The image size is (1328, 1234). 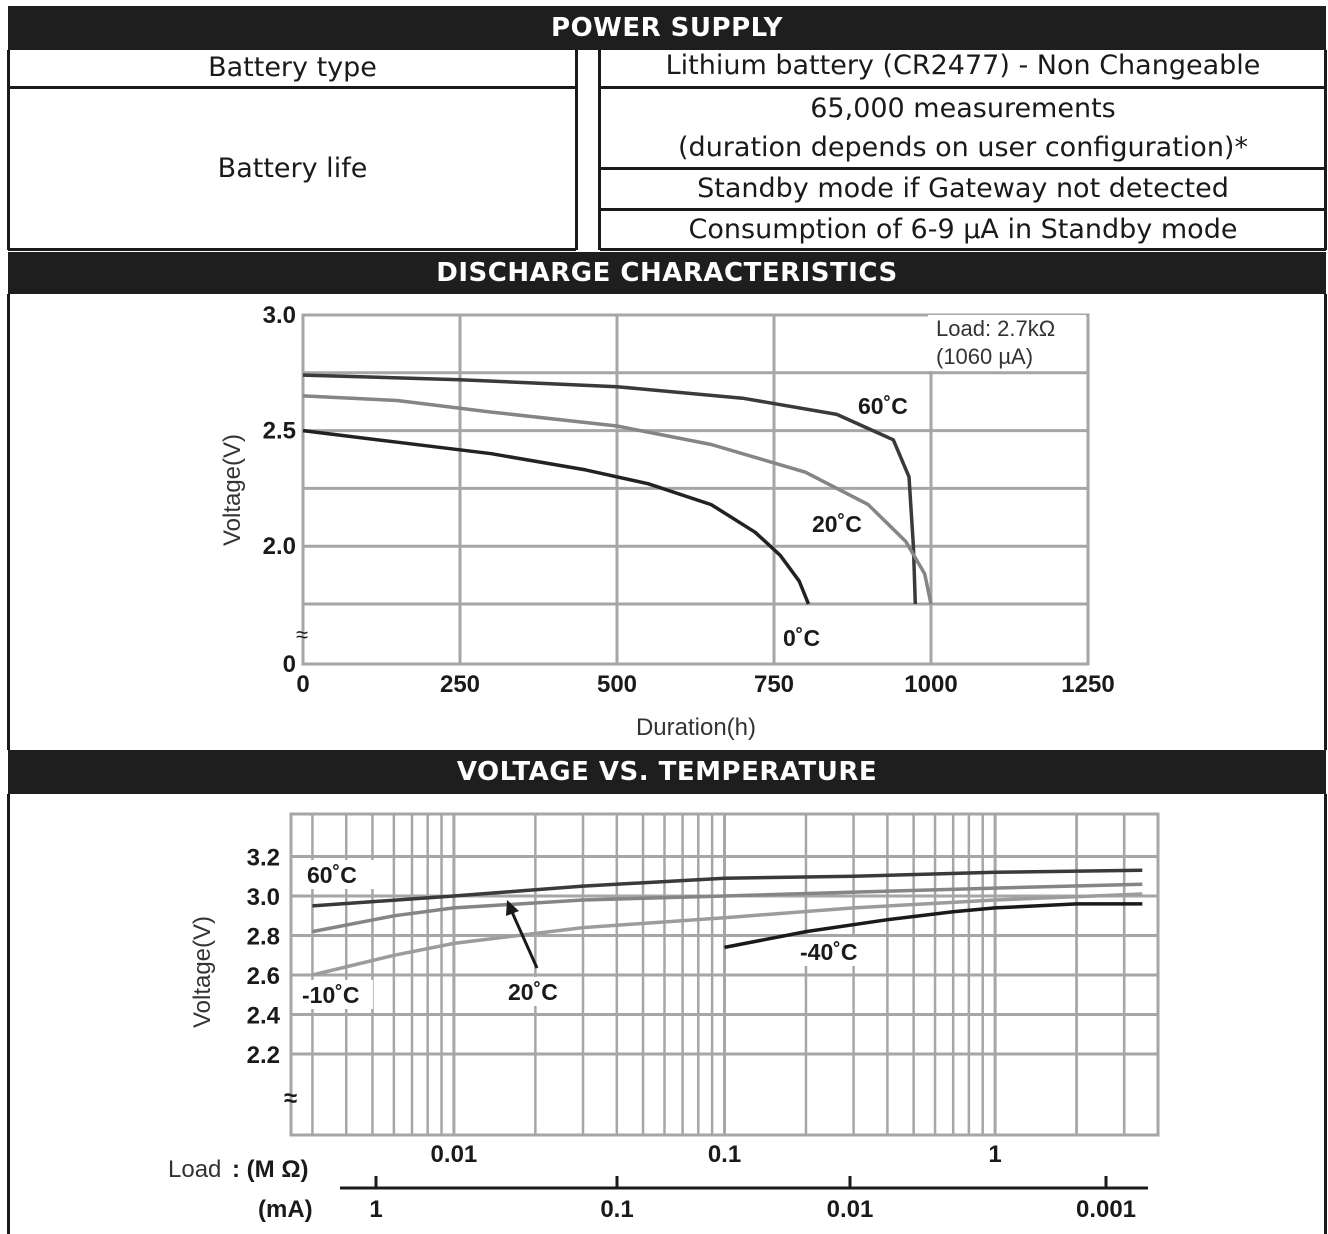 I want to click on vt-xtick-label: 0.1, so click(x=724, y=1154).